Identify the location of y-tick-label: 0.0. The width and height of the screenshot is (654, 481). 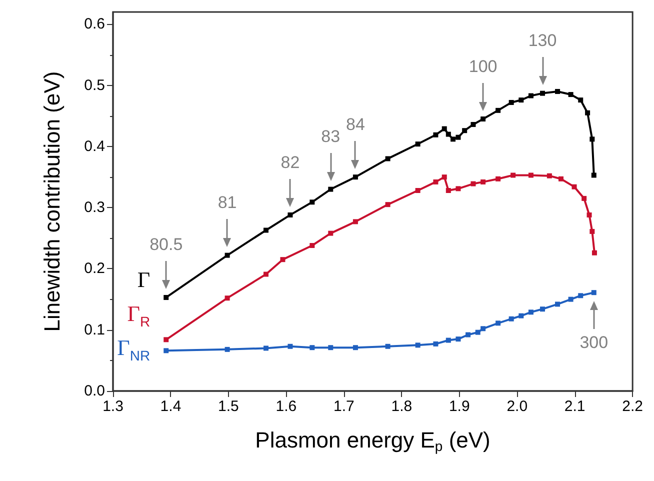
(94, 391).